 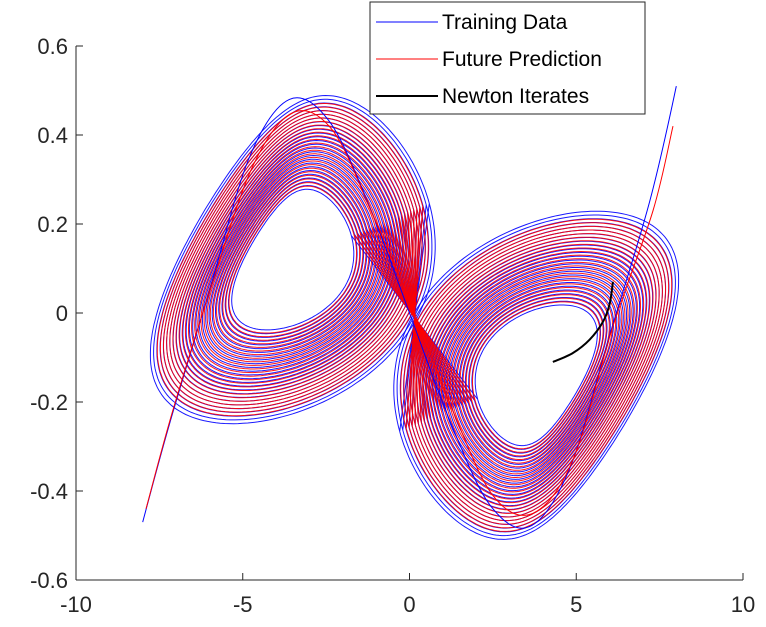 What do you see at coordinates (576, 604) in the screenshot?
I see `x-tick-label: 5` at bounding box center [576, 604].